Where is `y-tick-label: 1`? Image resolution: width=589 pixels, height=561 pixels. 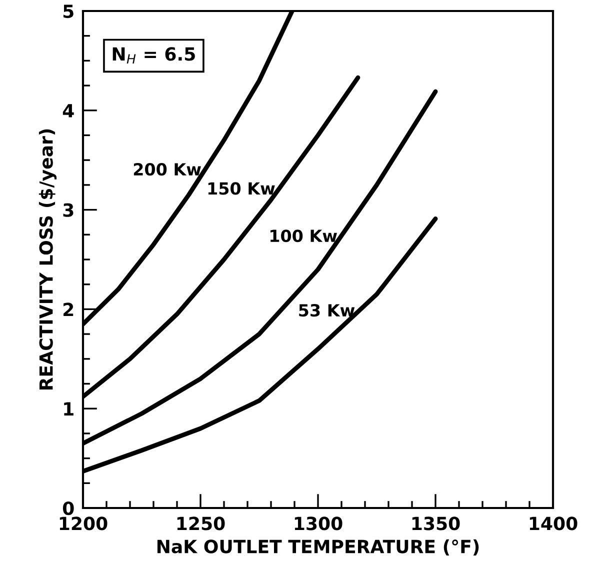
y-tick-label: 1 is located at coordinates (69, 409).